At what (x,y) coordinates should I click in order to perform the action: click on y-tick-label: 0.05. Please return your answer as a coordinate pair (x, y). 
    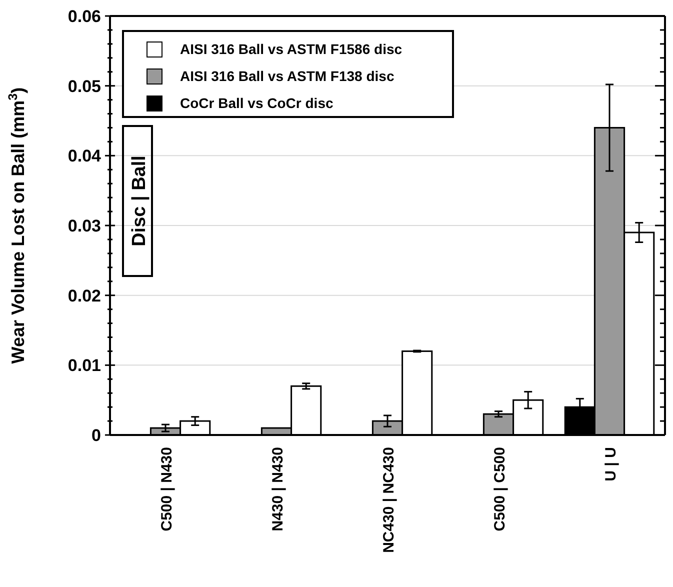
    Looking at the image, I should click on (84, 86).